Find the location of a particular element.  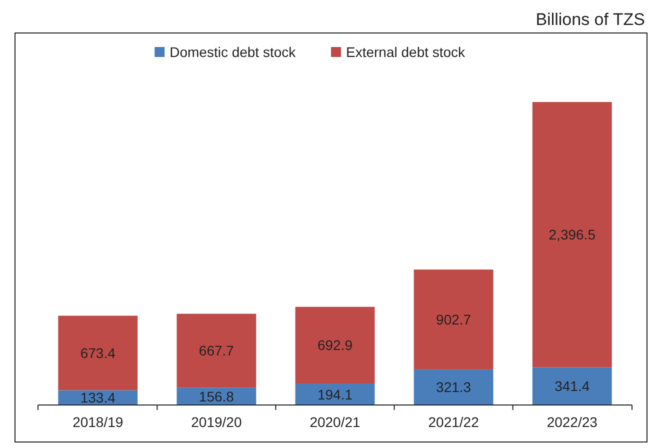

x-tick-label: 2019/20 is located at coordinates (216, 422).